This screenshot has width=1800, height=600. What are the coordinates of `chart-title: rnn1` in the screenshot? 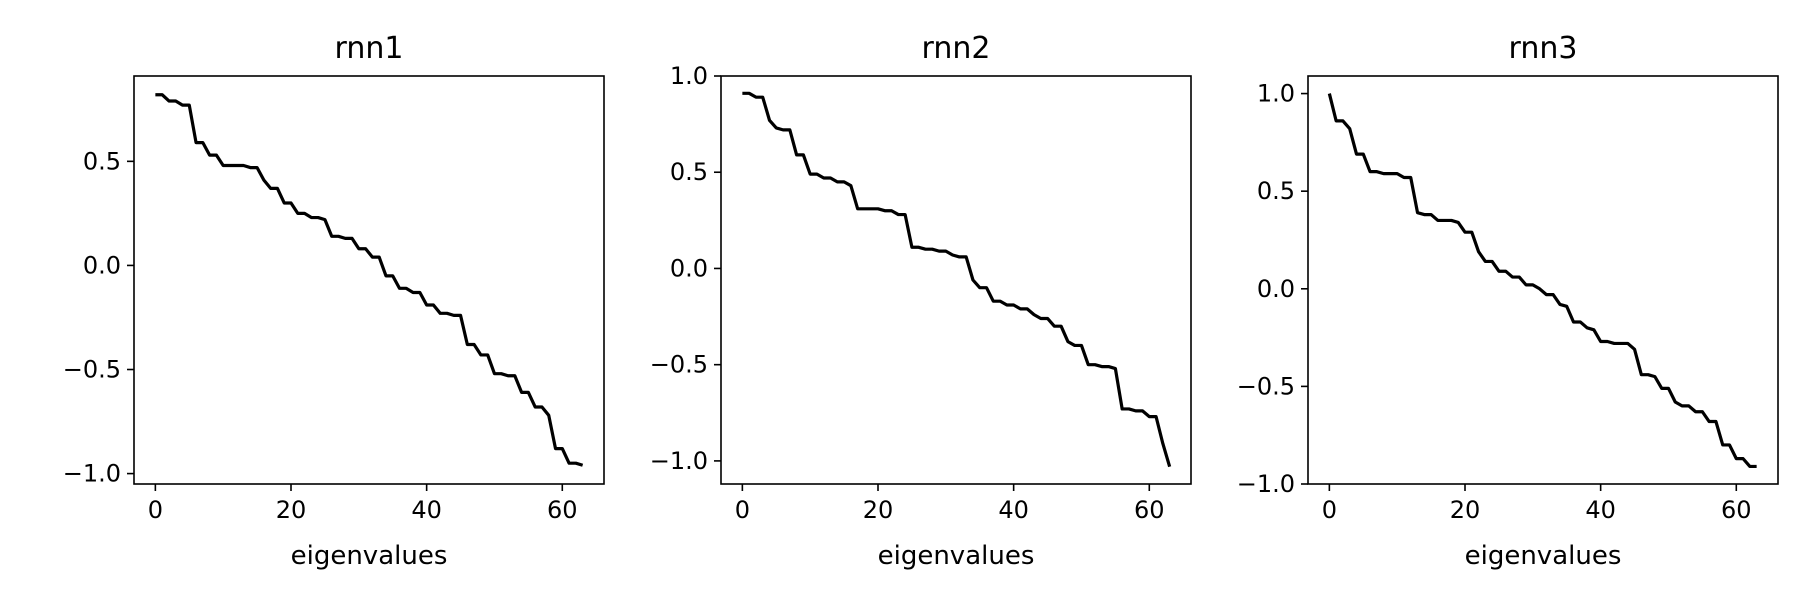 It's located at (369, 48).